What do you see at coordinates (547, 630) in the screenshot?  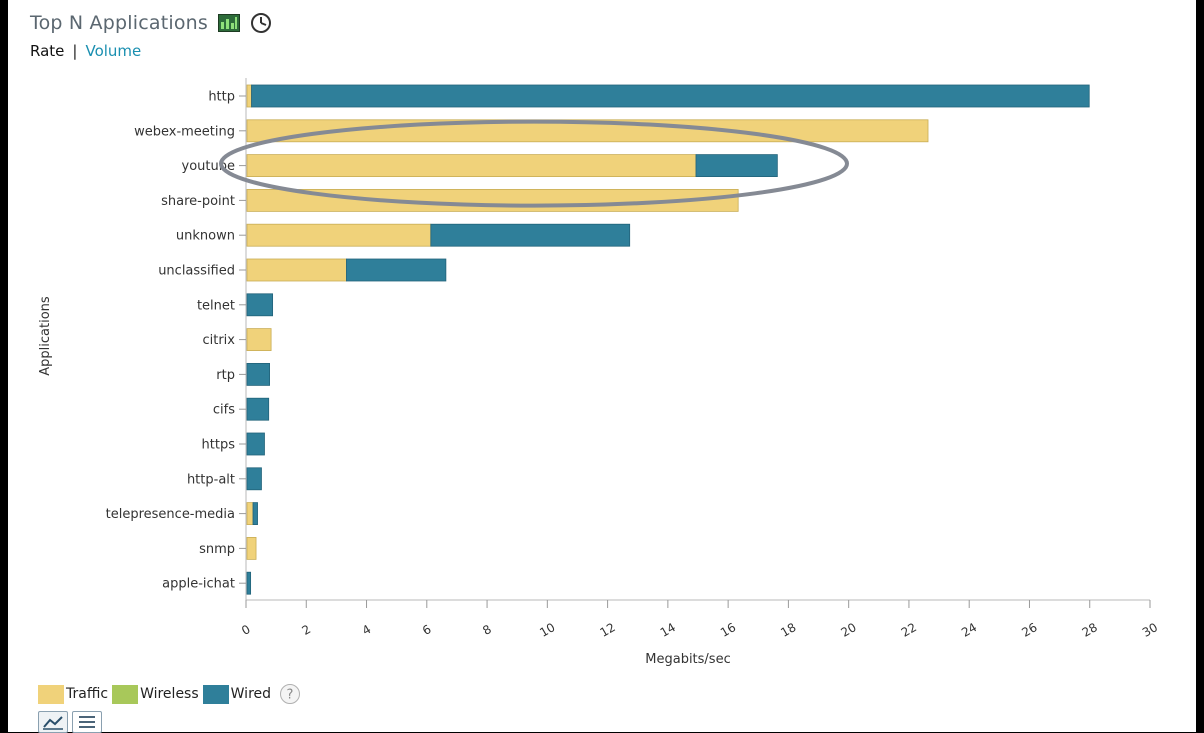 I see `x-tick-label: 10` at bounding box center [547, 630].